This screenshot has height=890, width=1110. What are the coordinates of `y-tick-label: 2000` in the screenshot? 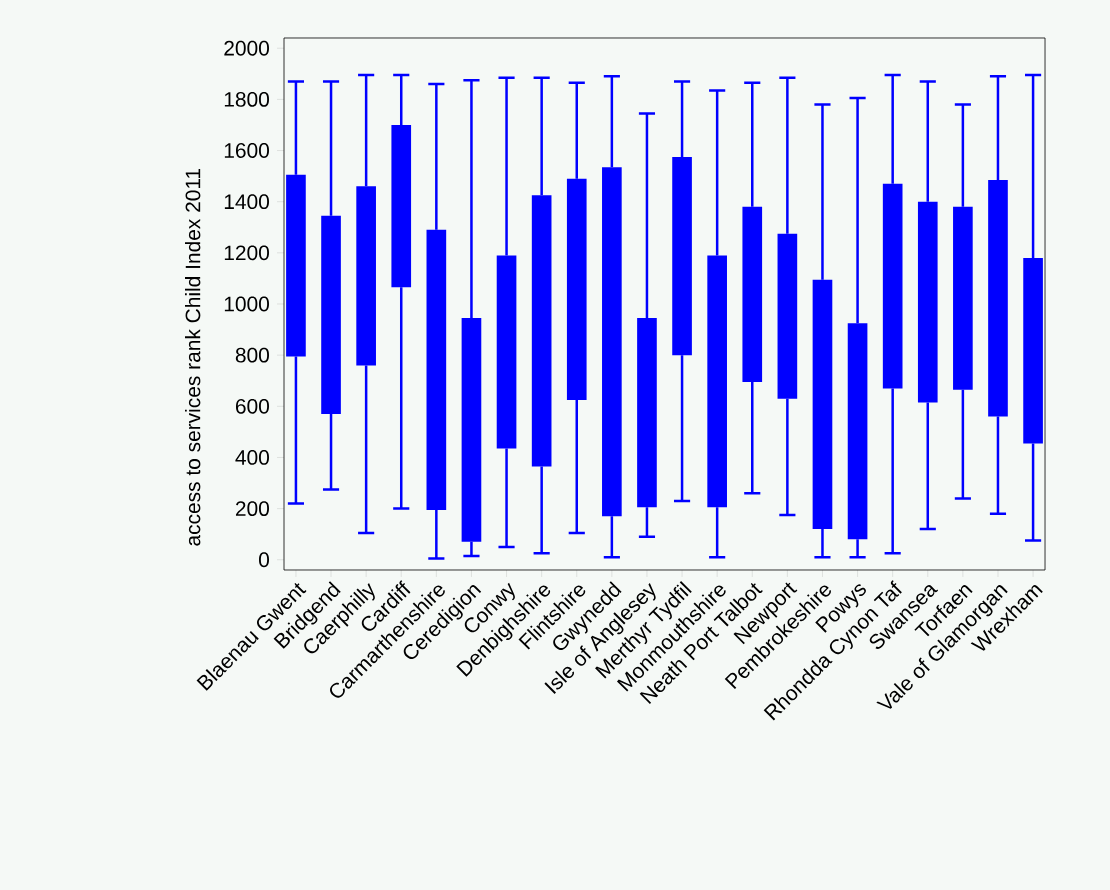 It's located at (246, 48).